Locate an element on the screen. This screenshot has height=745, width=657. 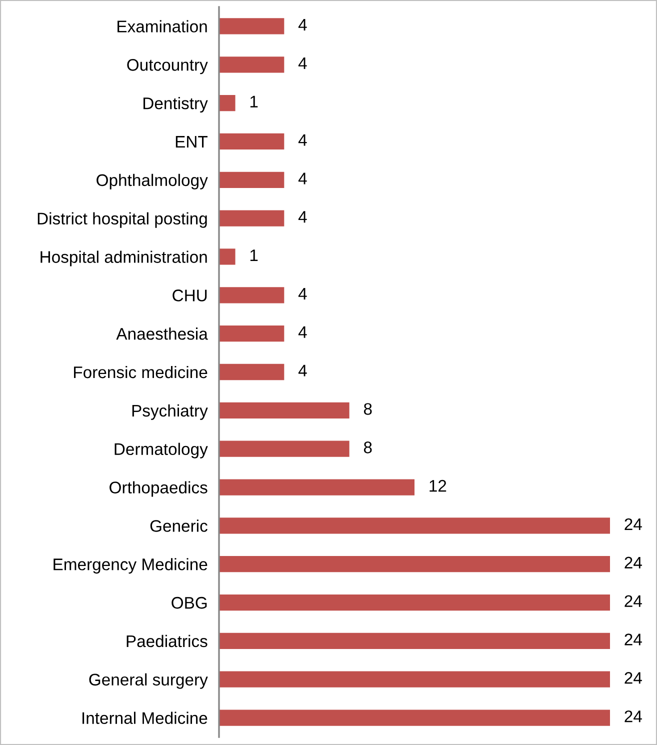
y-tick-label: Dentistry is located at coordinates (176, 105).